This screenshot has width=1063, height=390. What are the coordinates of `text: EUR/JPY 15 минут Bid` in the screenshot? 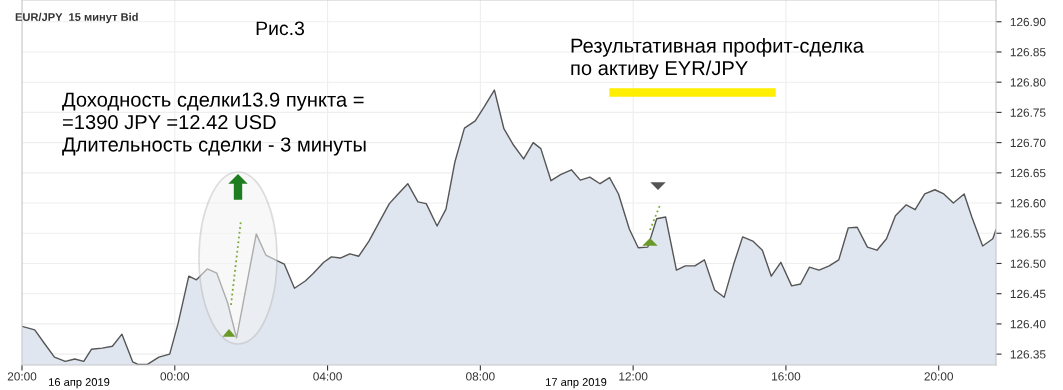 It's located at (76, 18).